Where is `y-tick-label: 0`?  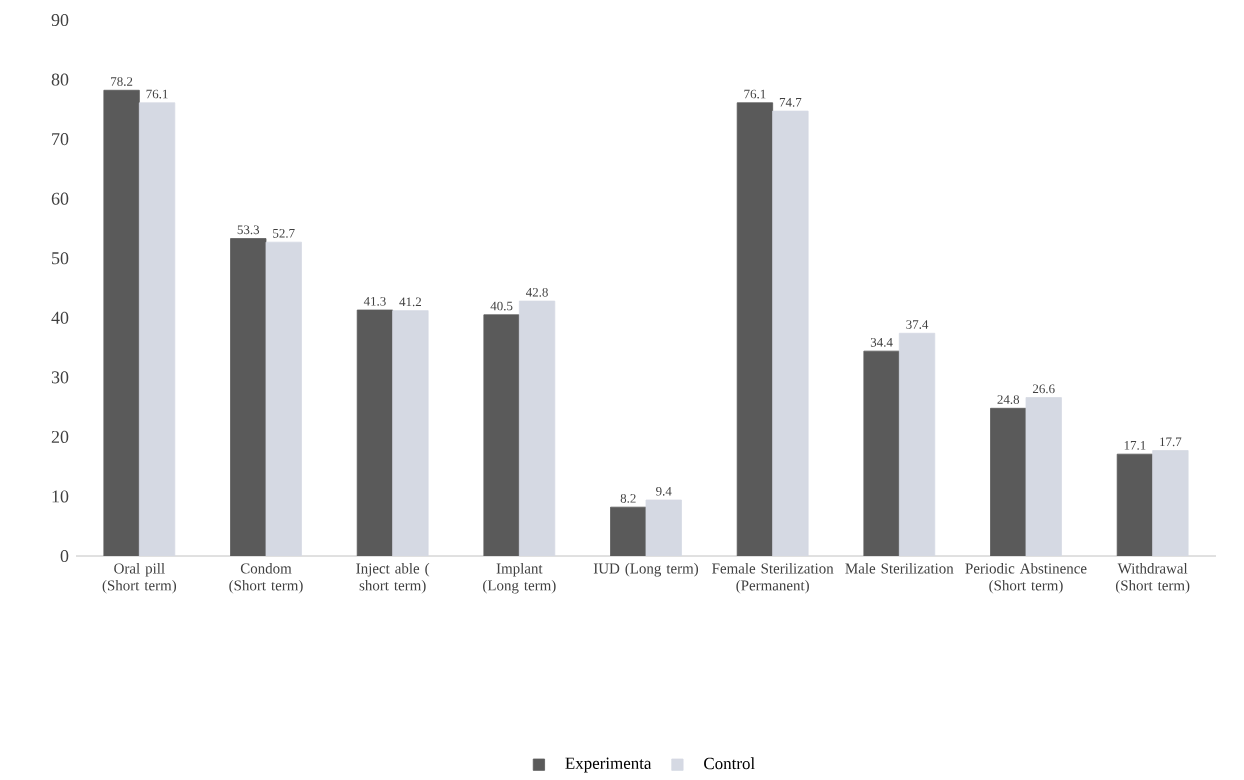 y-tick-label: 0 is located at coordinates (64, 556).